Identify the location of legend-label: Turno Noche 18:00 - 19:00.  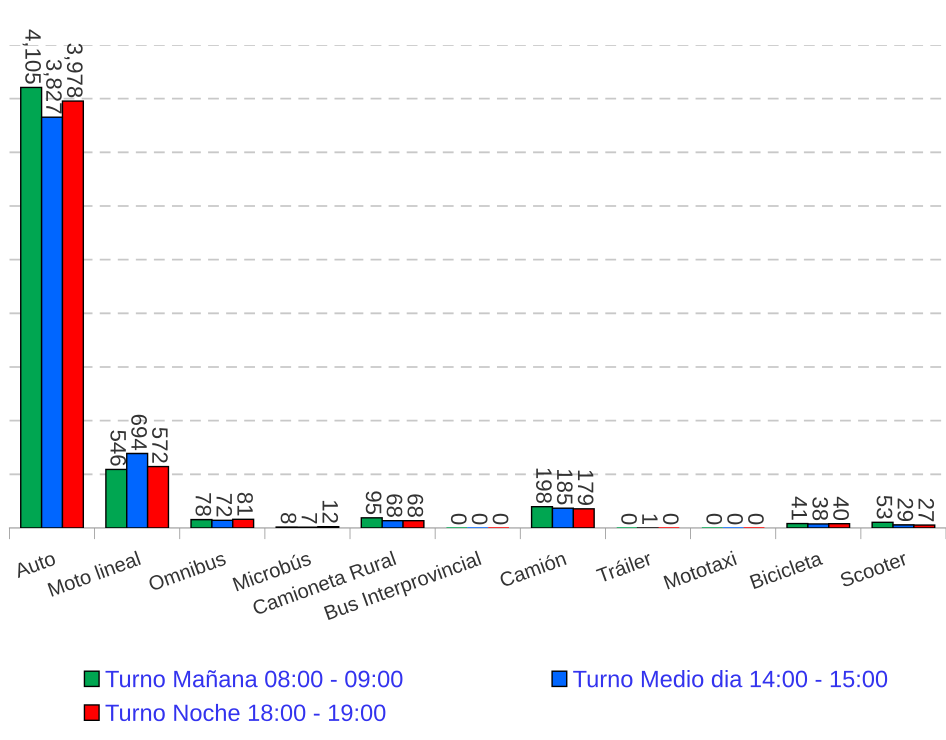
(246, 713).